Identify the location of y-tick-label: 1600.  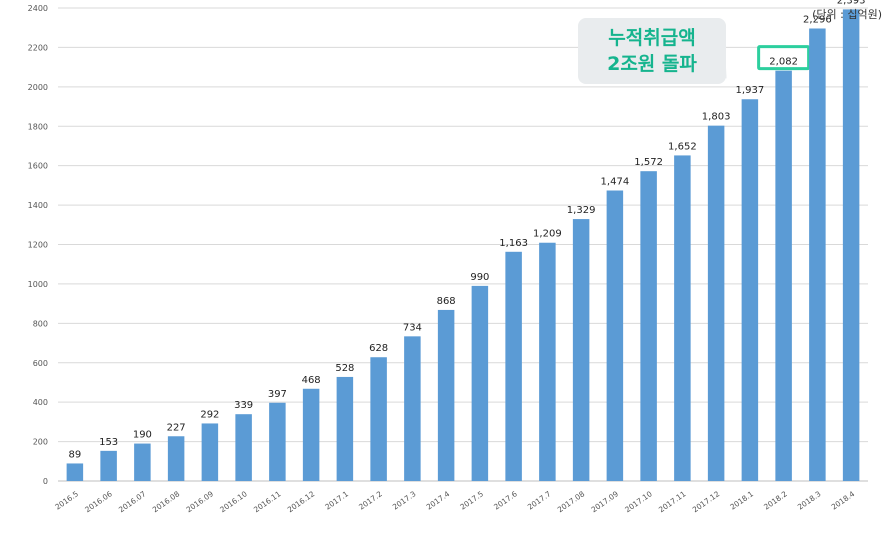
(38, 166).